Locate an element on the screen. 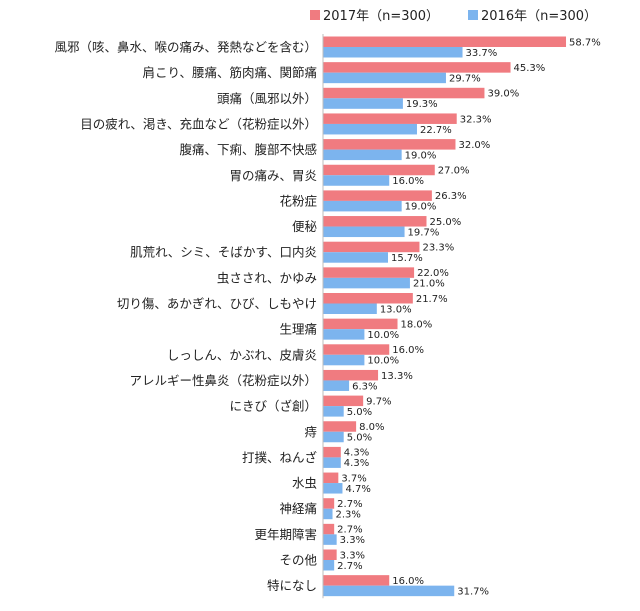  value-label-2016: 4.7% is located at coordinates (357, 489).